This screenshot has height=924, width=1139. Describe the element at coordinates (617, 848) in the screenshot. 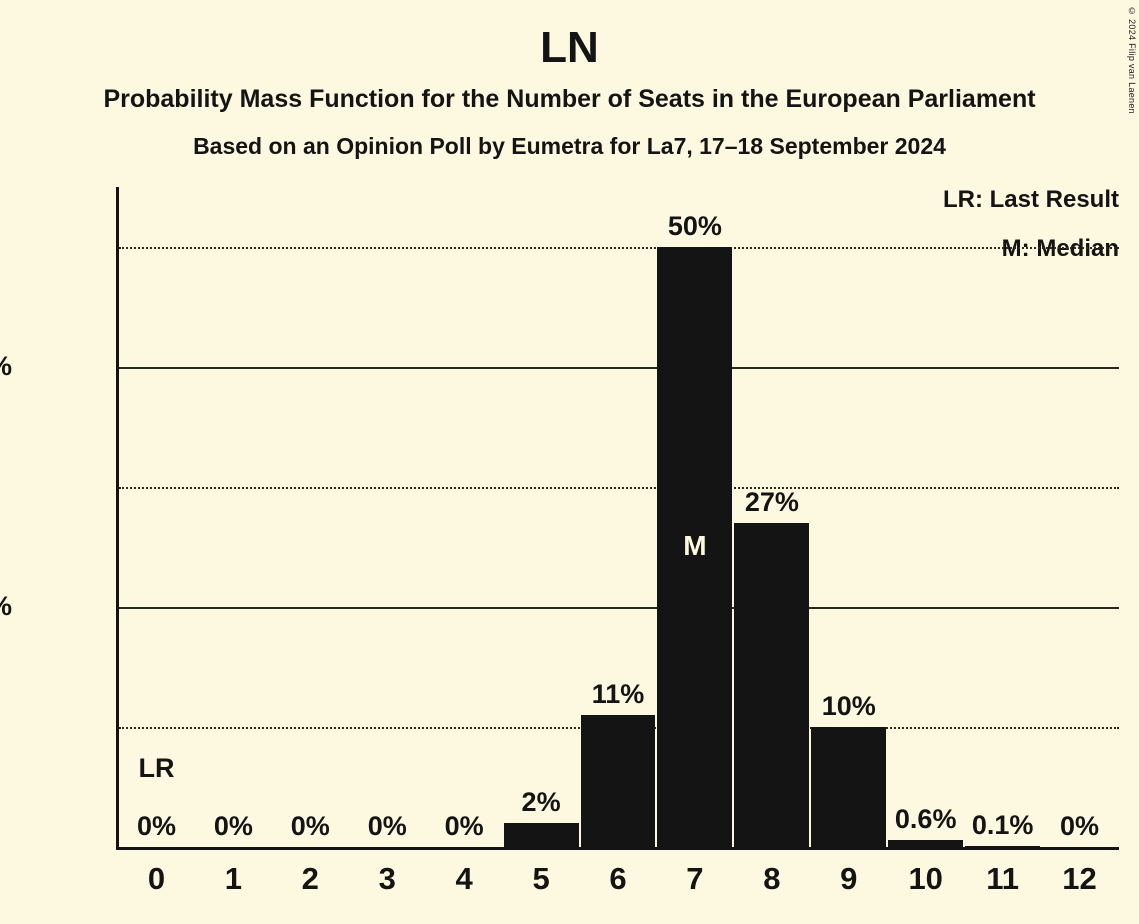

I see `x-axis-line` at that location.